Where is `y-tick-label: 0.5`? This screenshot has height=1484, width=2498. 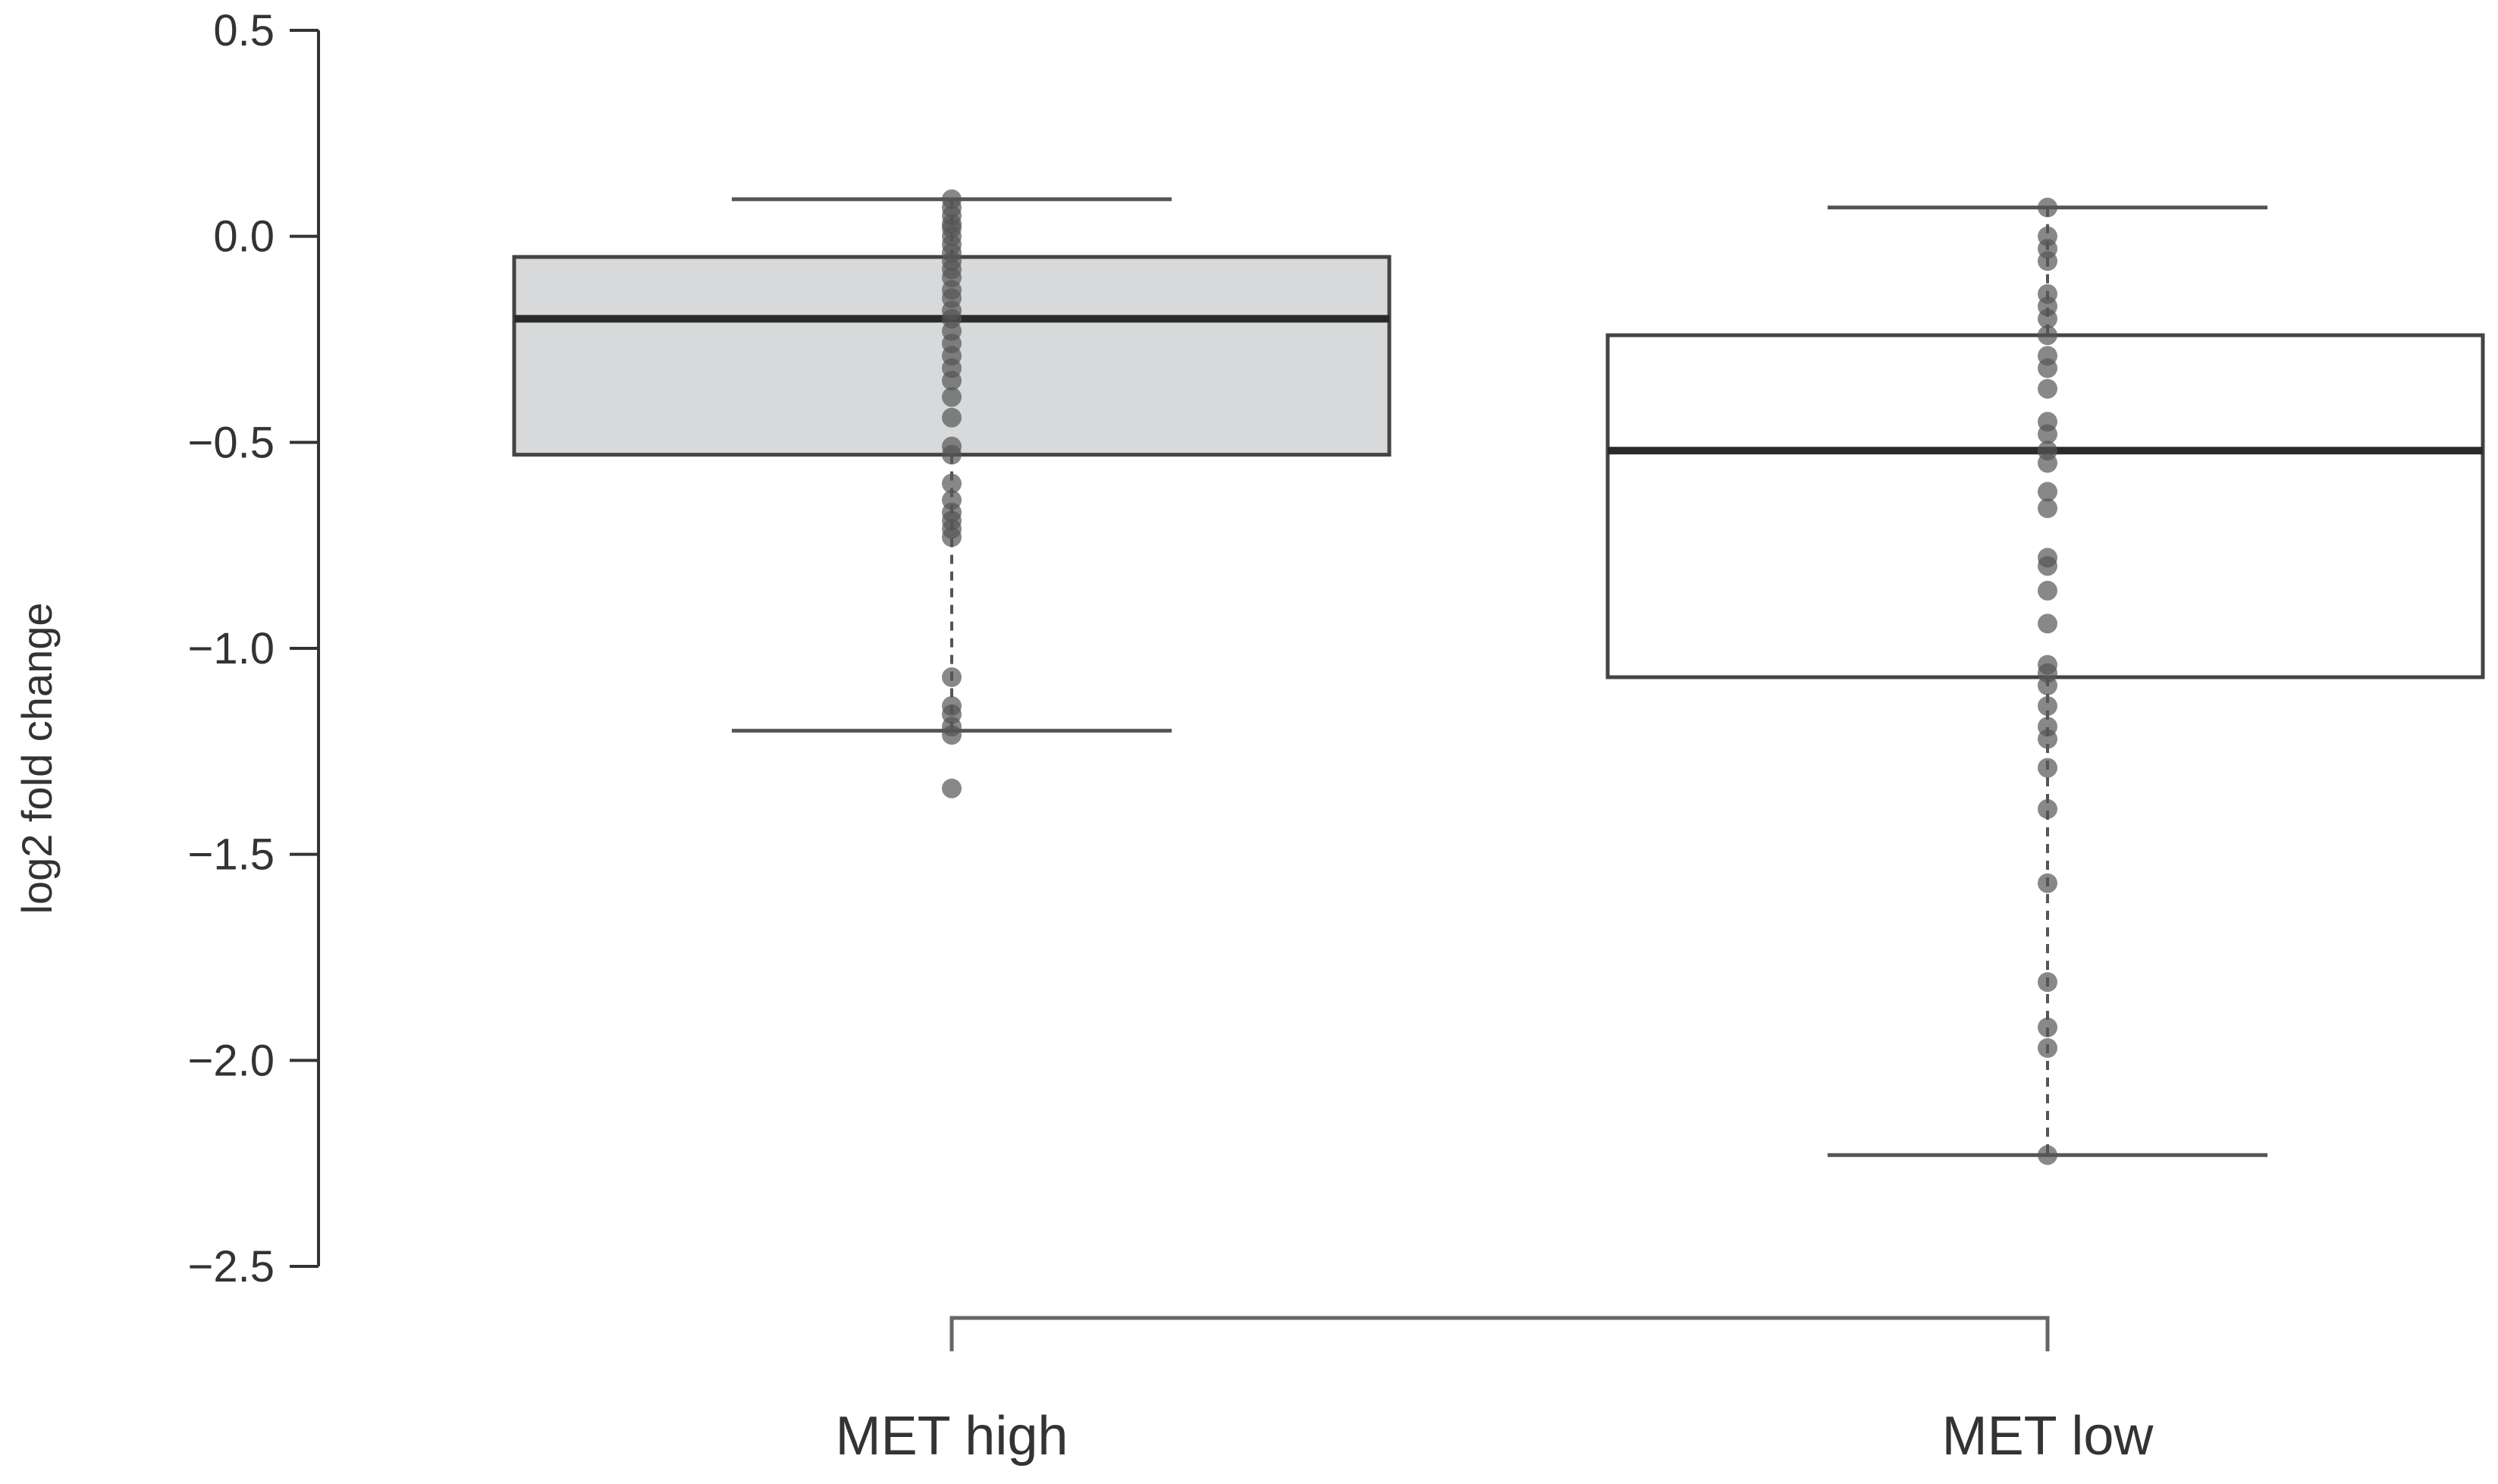 y-tick-label: 0.5 is located at coordinates (244, 31).